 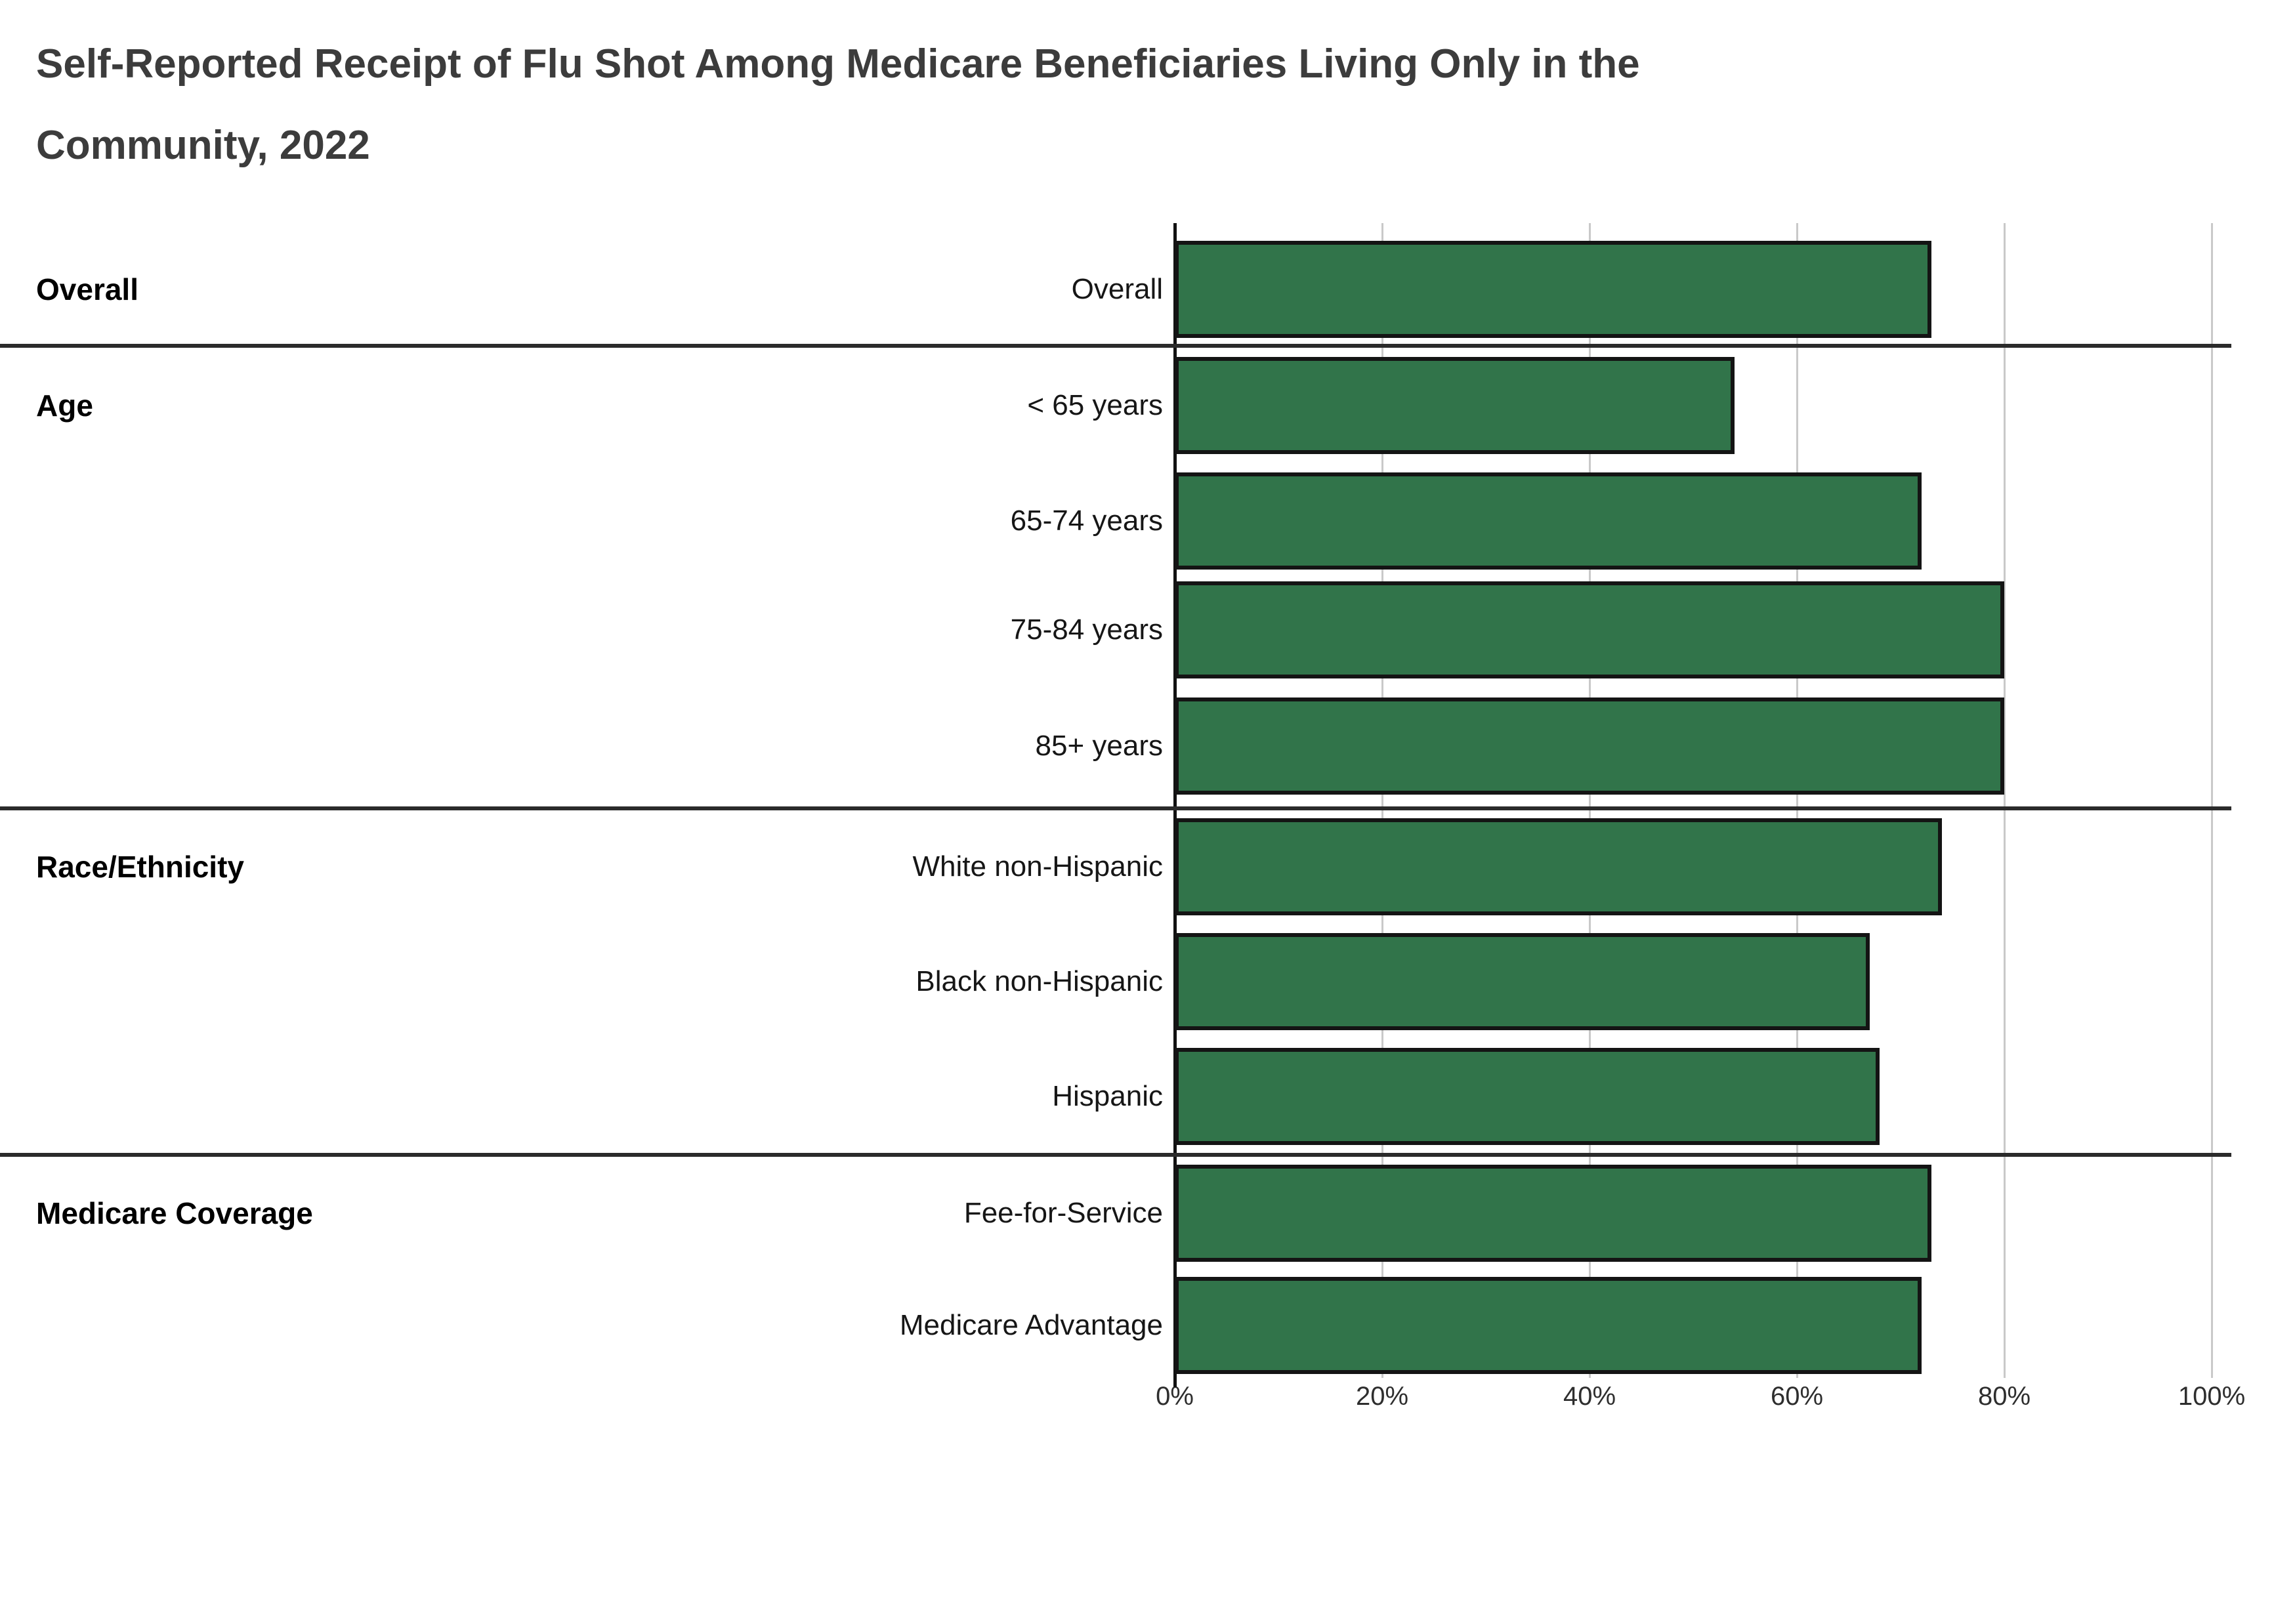 I want to click on row-label: Black non-Hispanic, so click(x=1039, y=981).